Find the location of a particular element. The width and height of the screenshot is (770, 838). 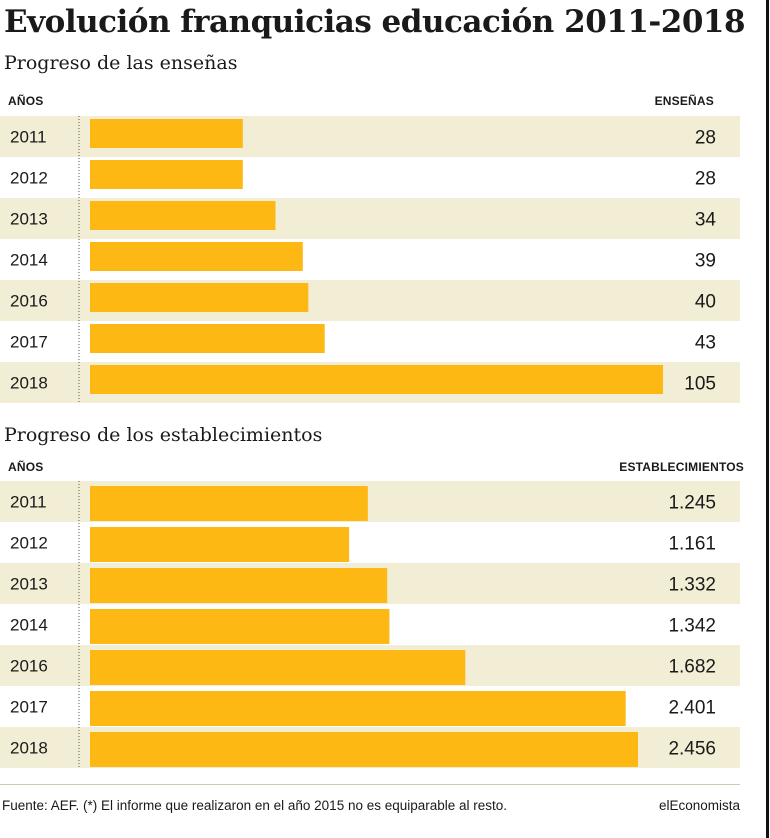

value-label: 105 is located at coordinates (700, 384).